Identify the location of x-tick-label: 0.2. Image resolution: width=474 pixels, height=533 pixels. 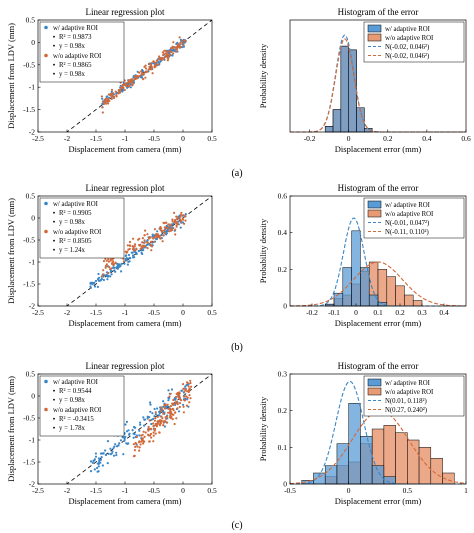
(388, 138).